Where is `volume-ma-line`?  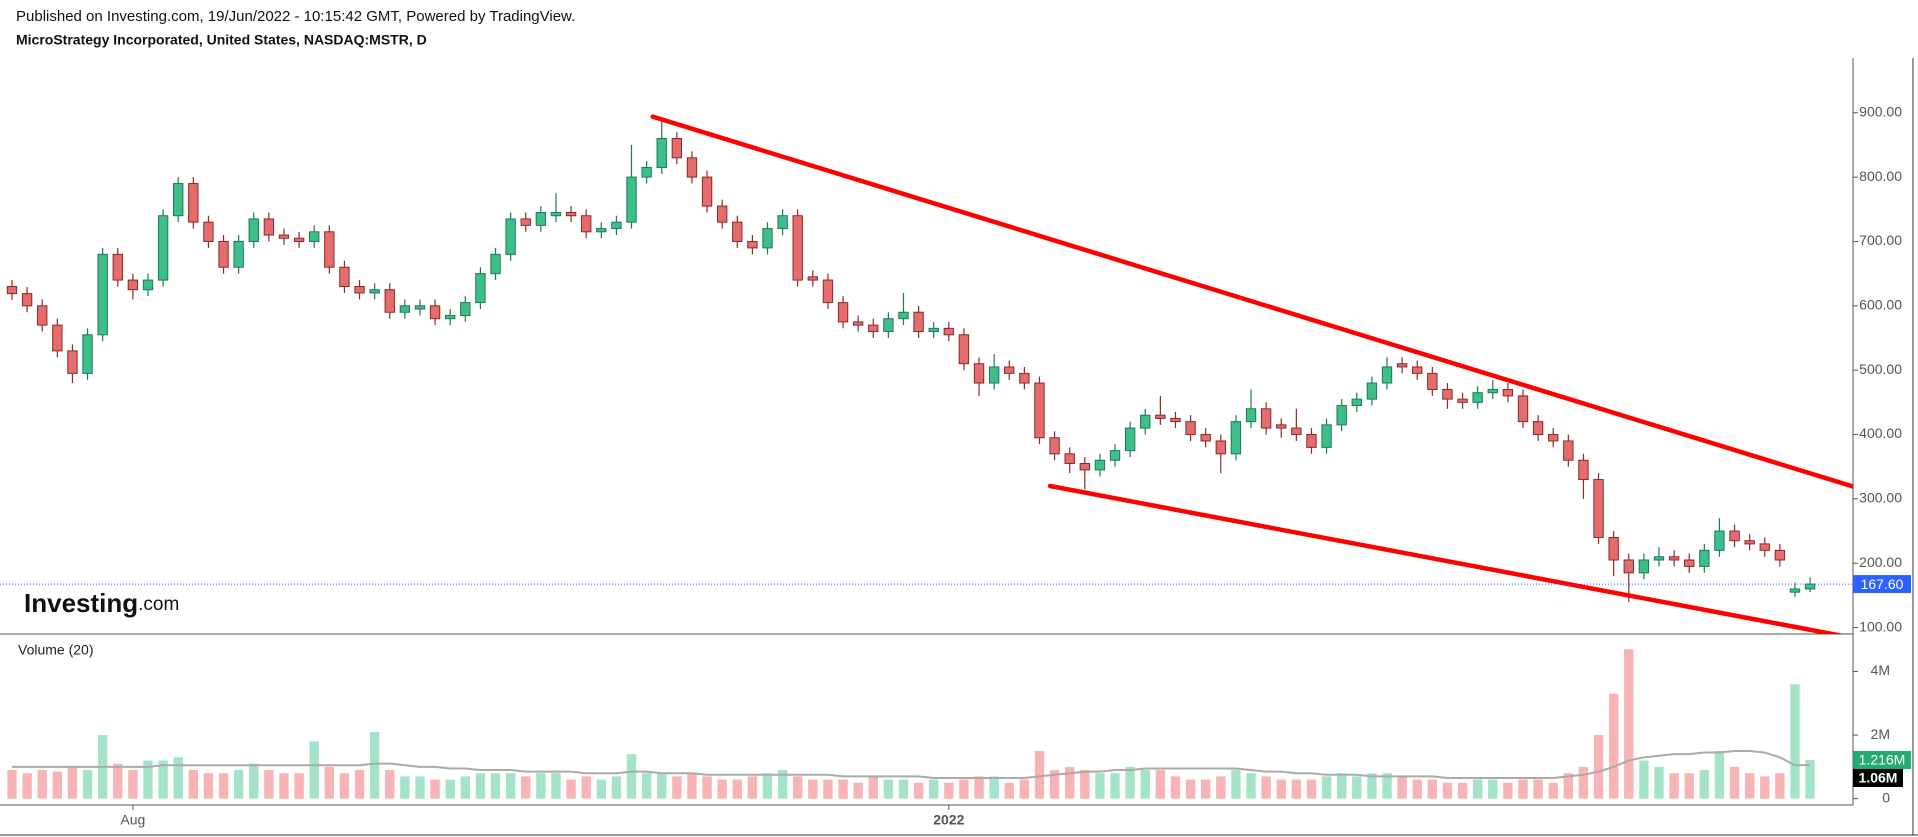
volume-ma-line is located at coordinates (911, 764).